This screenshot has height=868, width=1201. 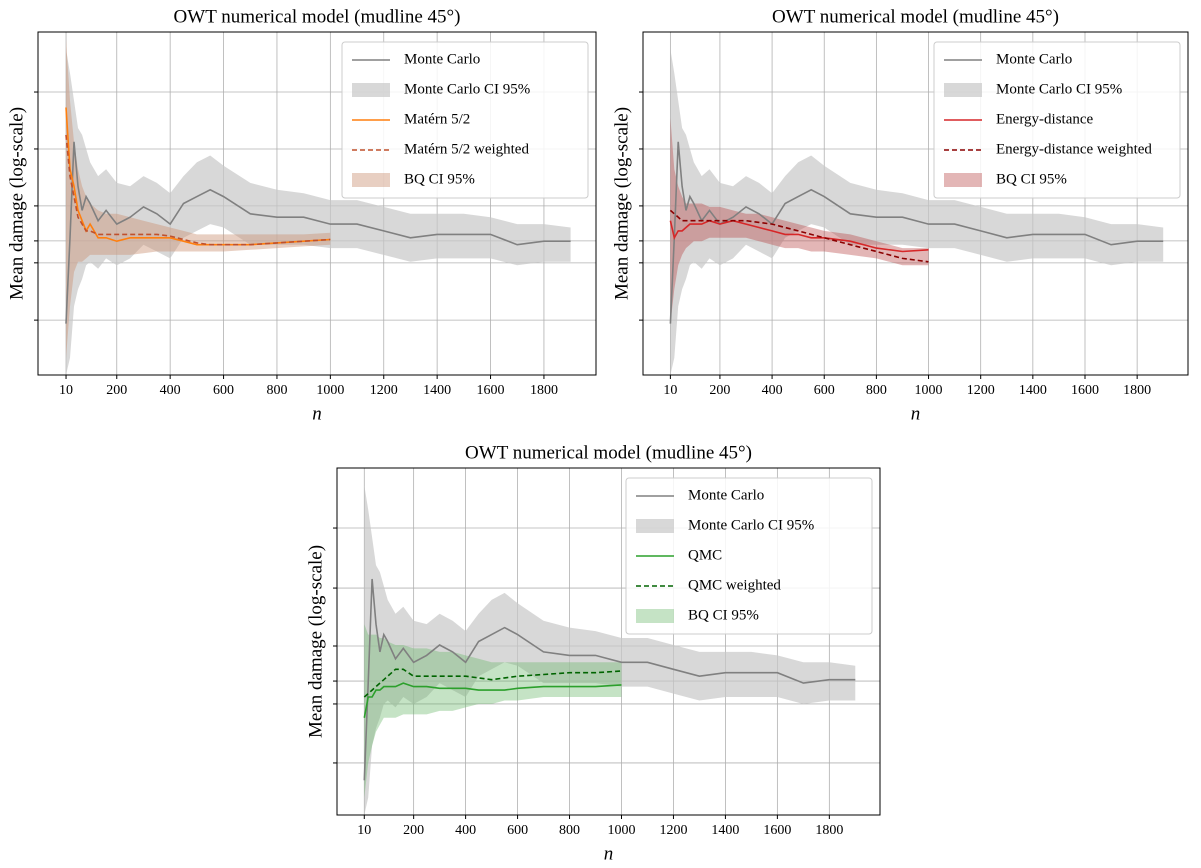 What do you see at coordinates (734, 585) in the screenshot?
I see `legend-label: QMC weighted` at bounding box center [734, 585].